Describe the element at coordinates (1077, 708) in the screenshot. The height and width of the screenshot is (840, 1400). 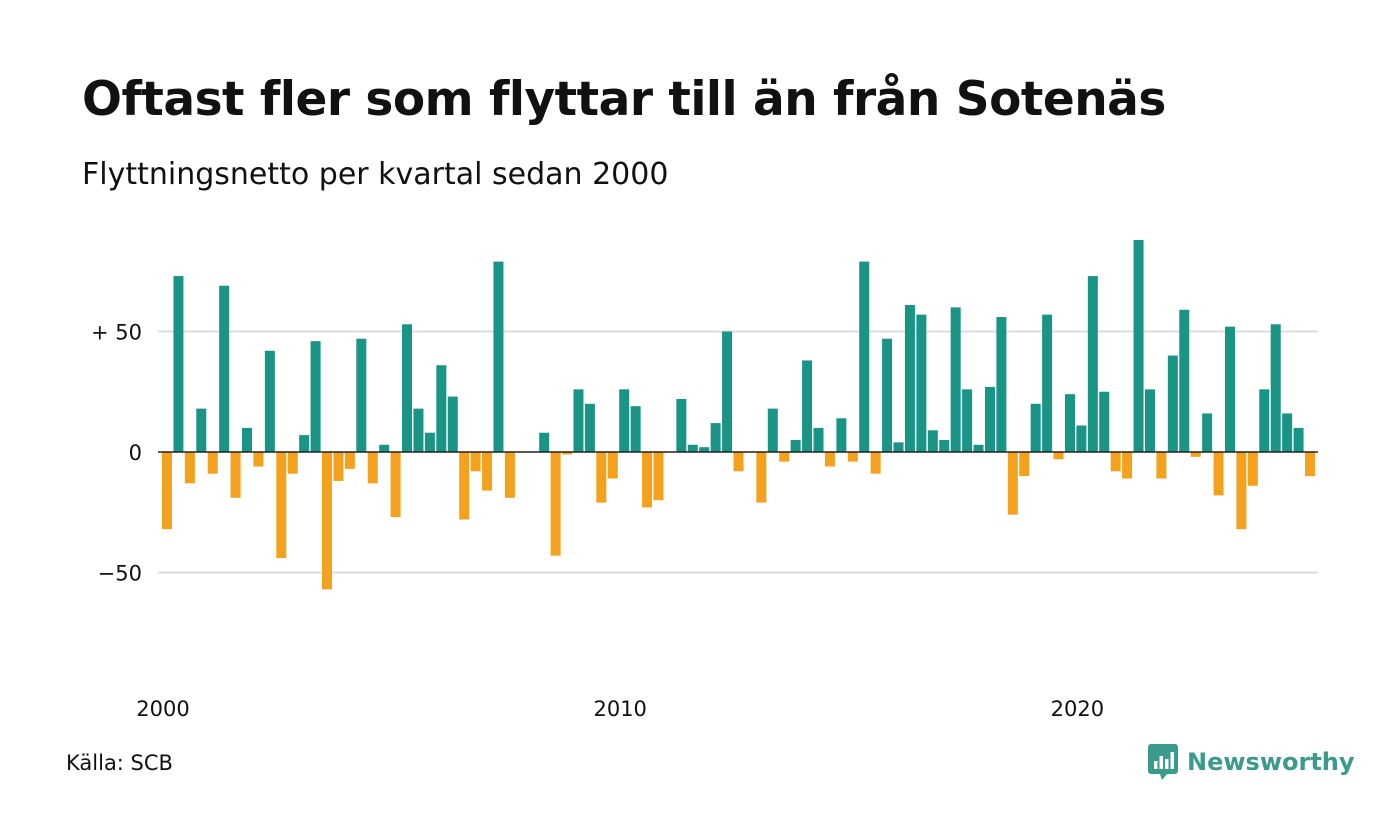
I see `x-tick-label: 2020` at that location.